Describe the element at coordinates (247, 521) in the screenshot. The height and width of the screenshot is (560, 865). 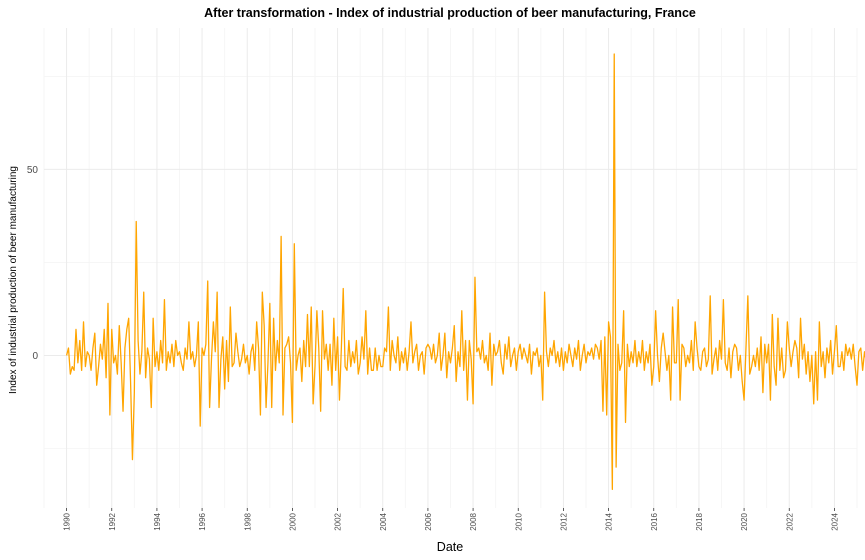
I see `x-tick-label: 1998` at that location.